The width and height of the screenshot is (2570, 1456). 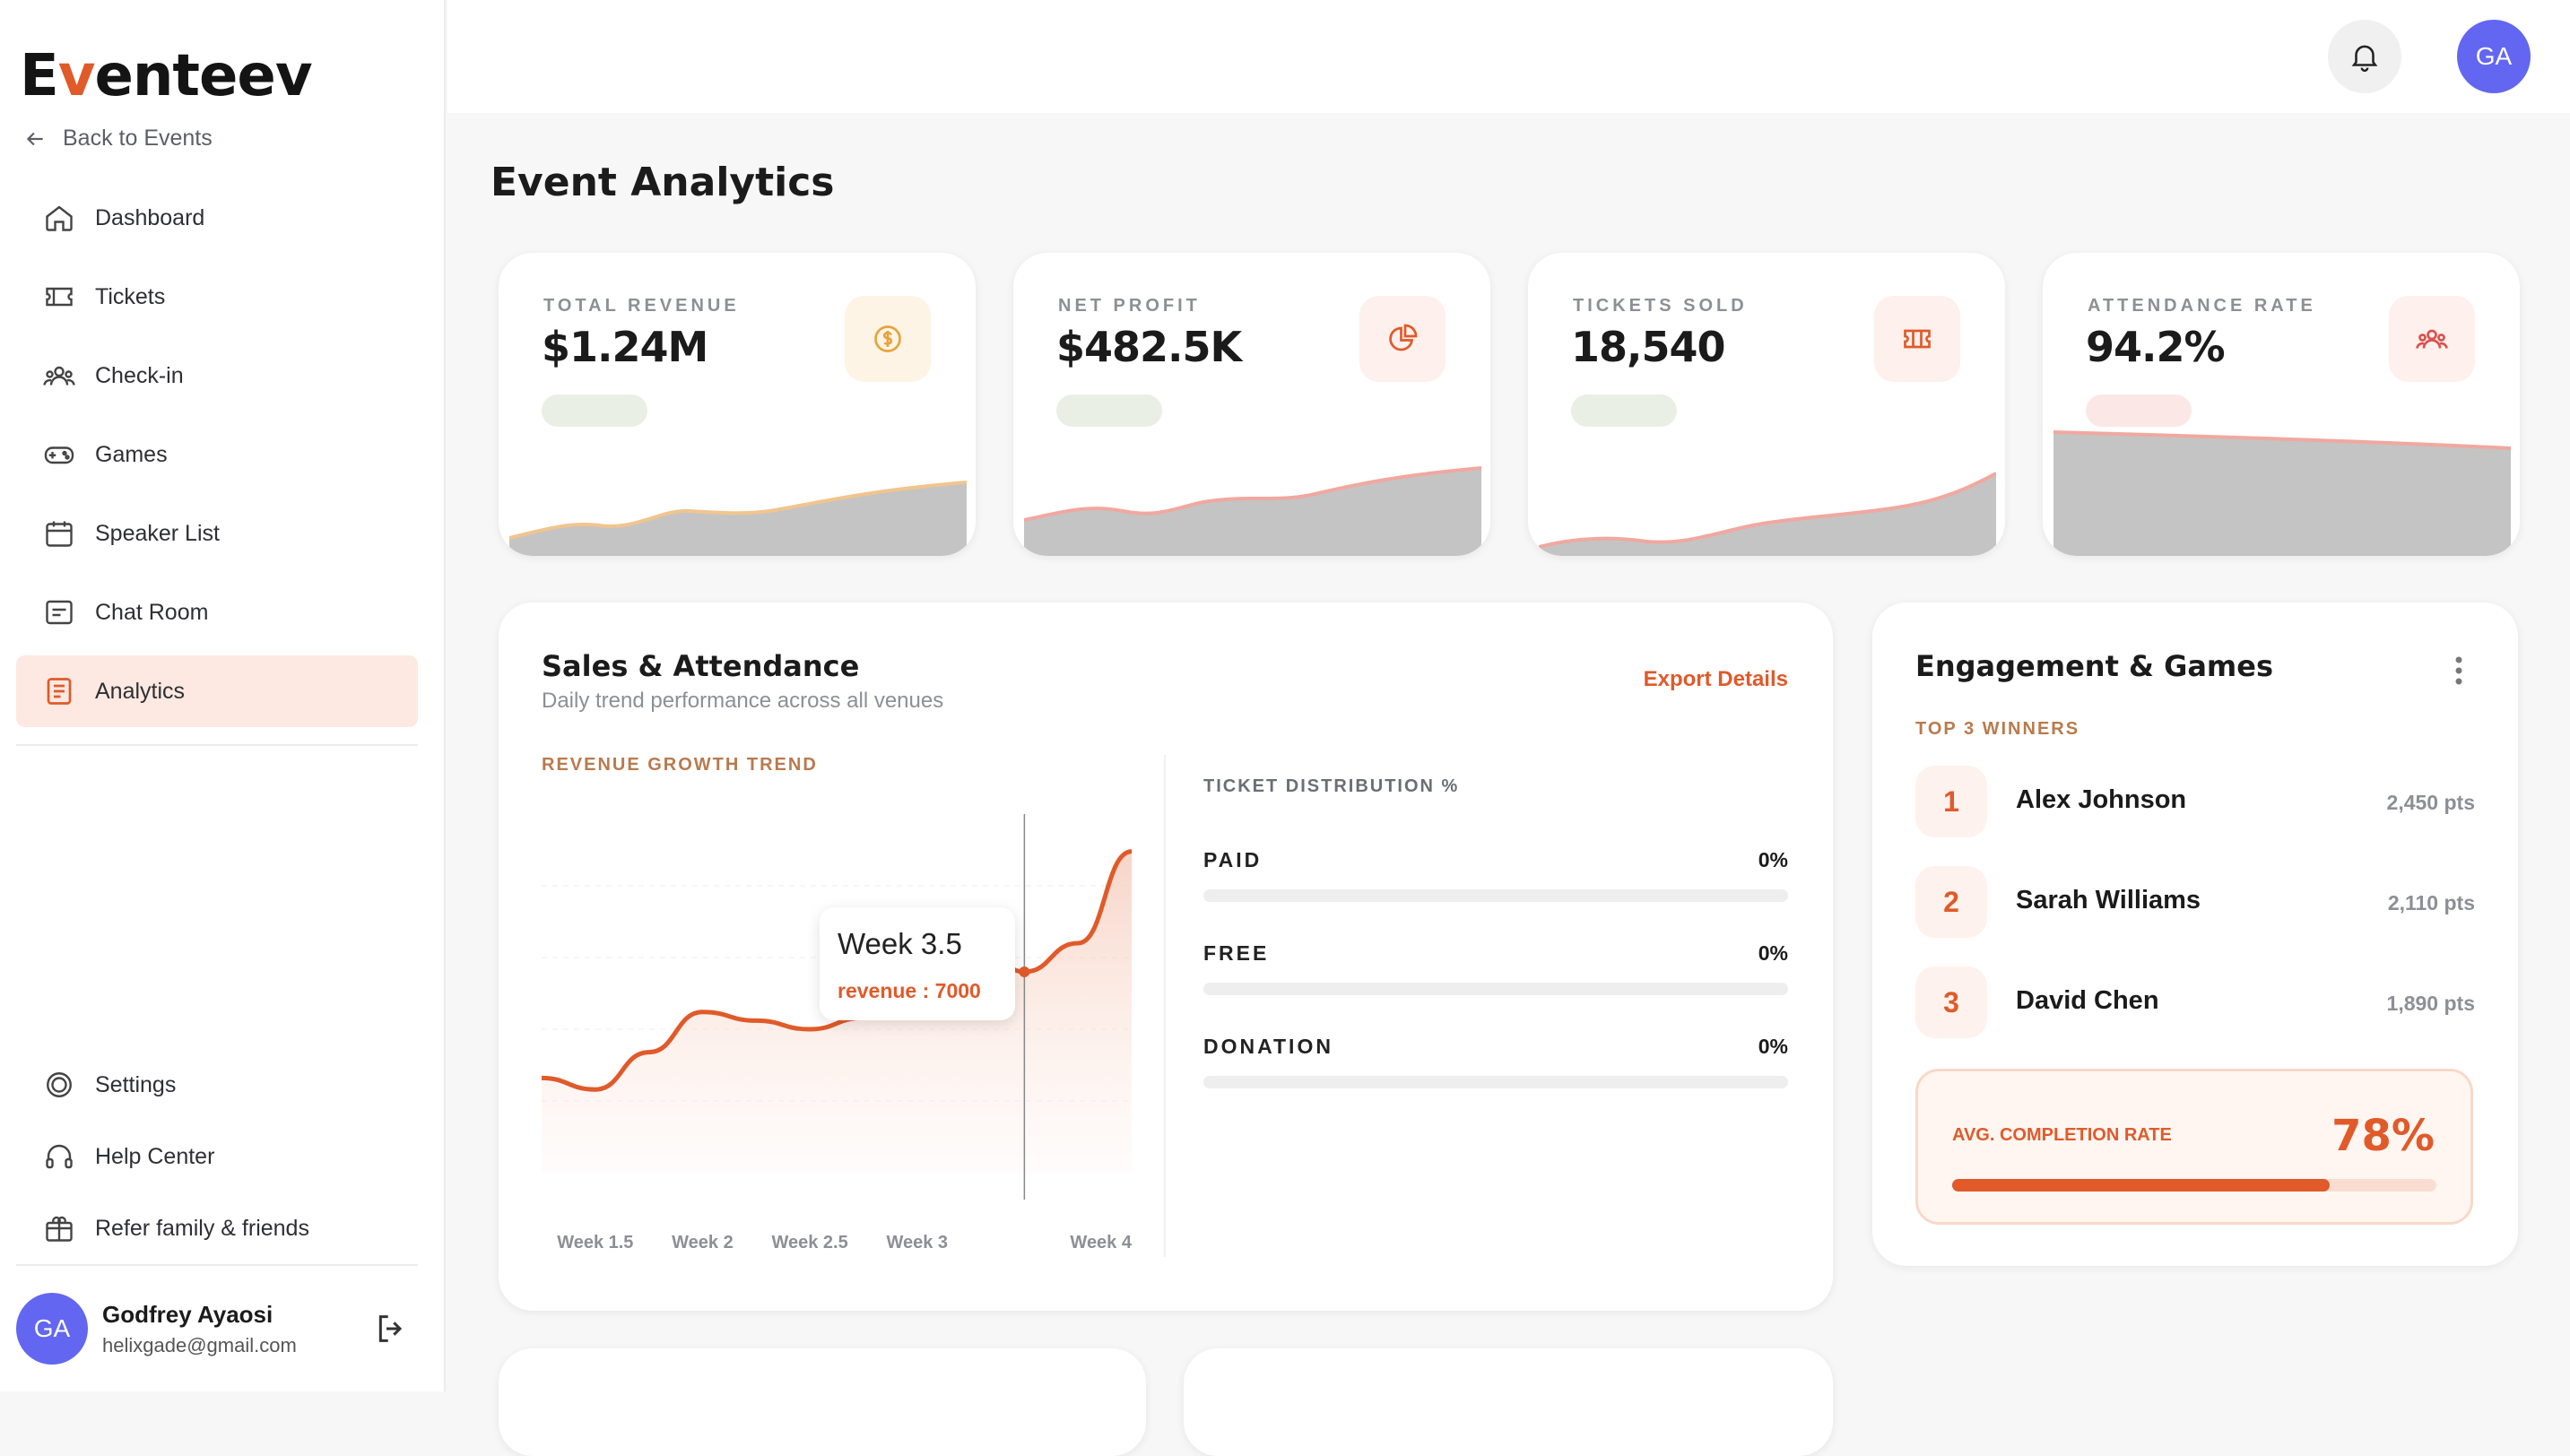 I want to click on revenue-line-chart: Week 1.5 Week 2 Week 2.5 Week 3 Week 4, so click(x=837, y=1033).